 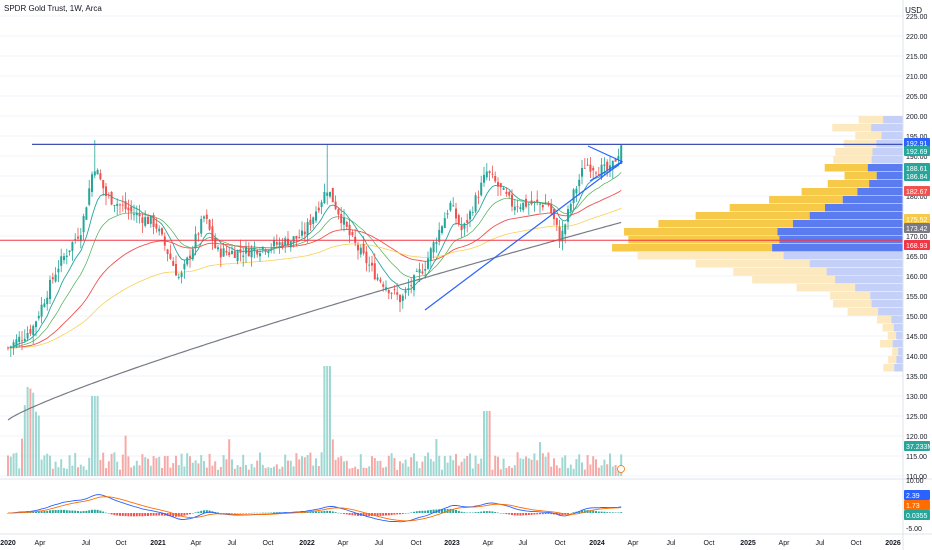 What do you see at coordinates (785, 543) in the screenshot?
I see `time-tick-label: Apr` at bounding box center [785, 543].